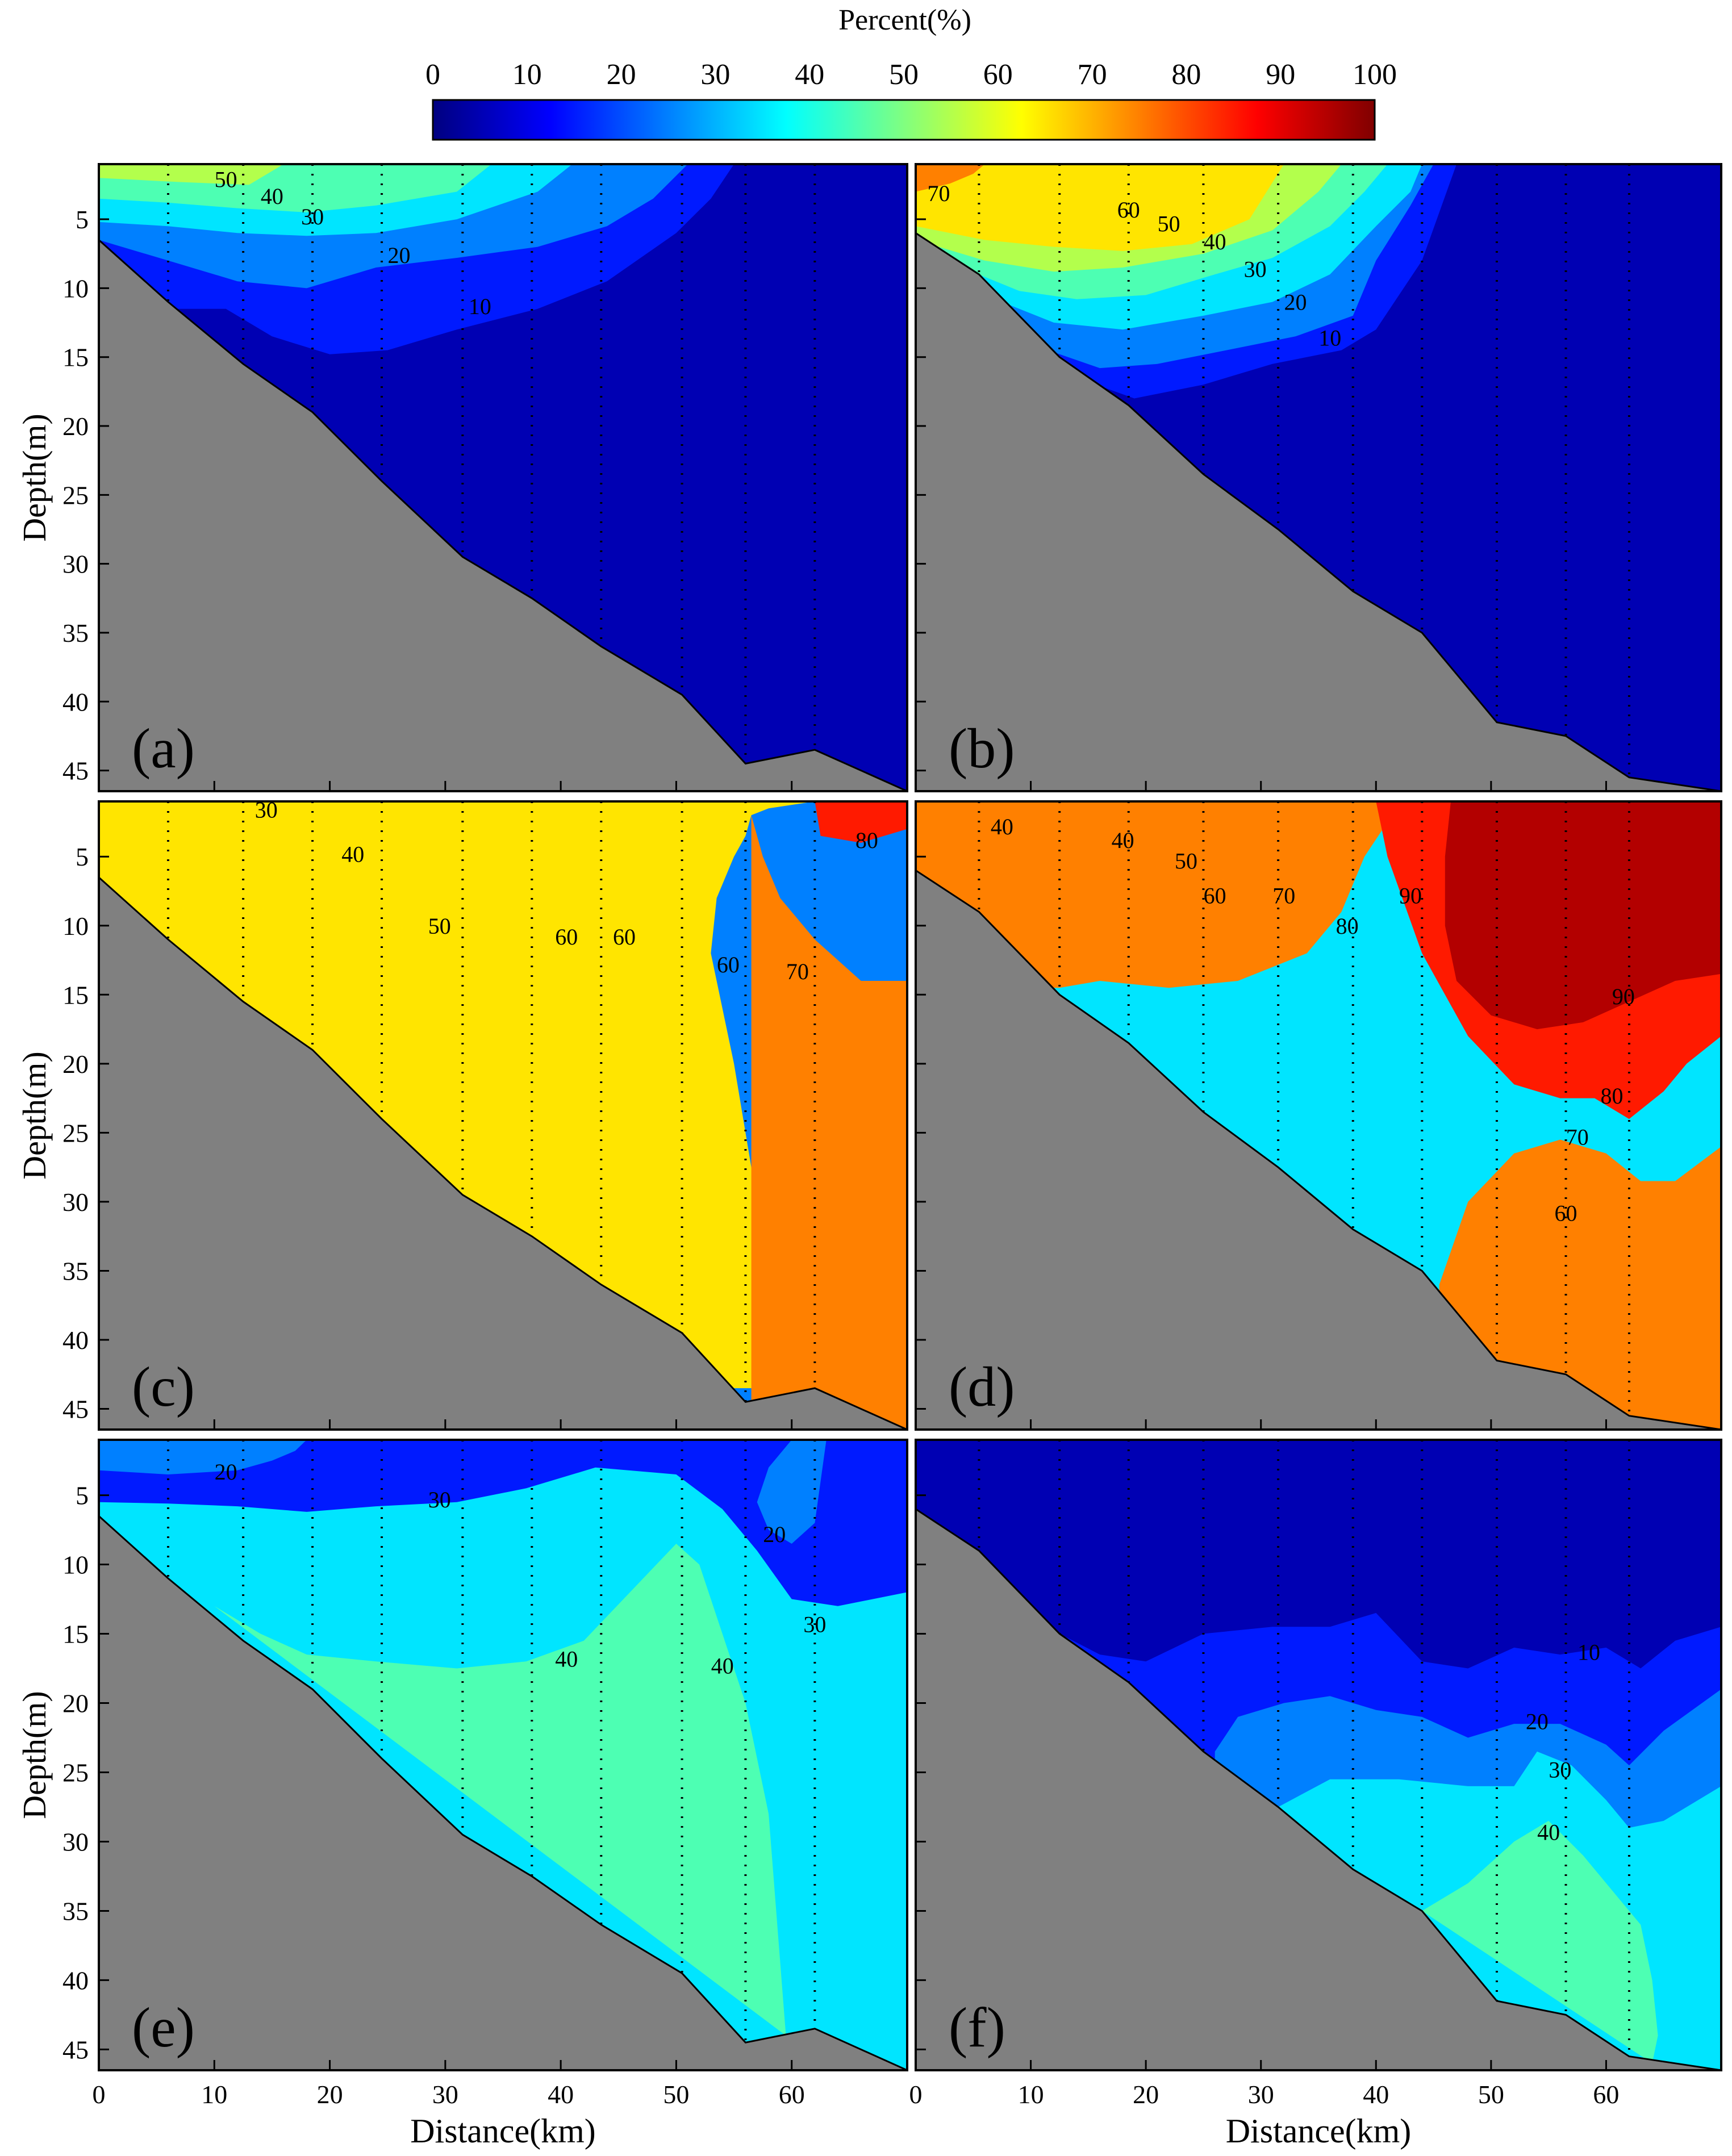  What do you see at coordinates (82, 856) in the screenshot?
I see `y-tick-label: 5` at bounding box center [82, 856].